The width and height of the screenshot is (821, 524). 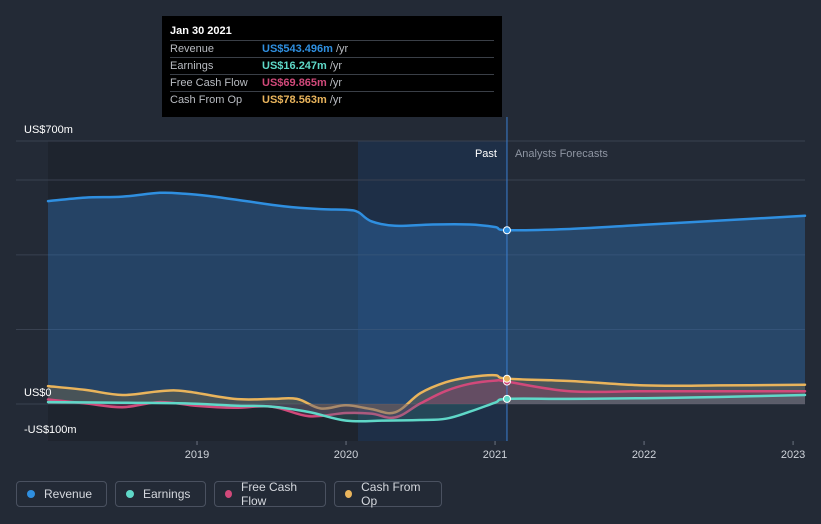 I want to click on y-tick-label: US$700m, so click(x=48, y=130).